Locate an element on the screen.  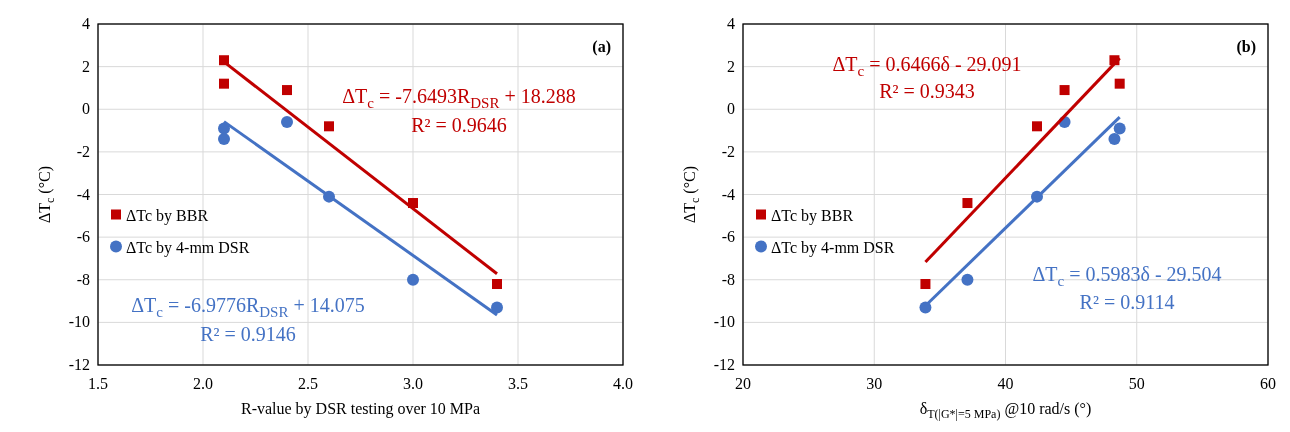
x-tick-label: 40 is located at coordinates (1005, 383).